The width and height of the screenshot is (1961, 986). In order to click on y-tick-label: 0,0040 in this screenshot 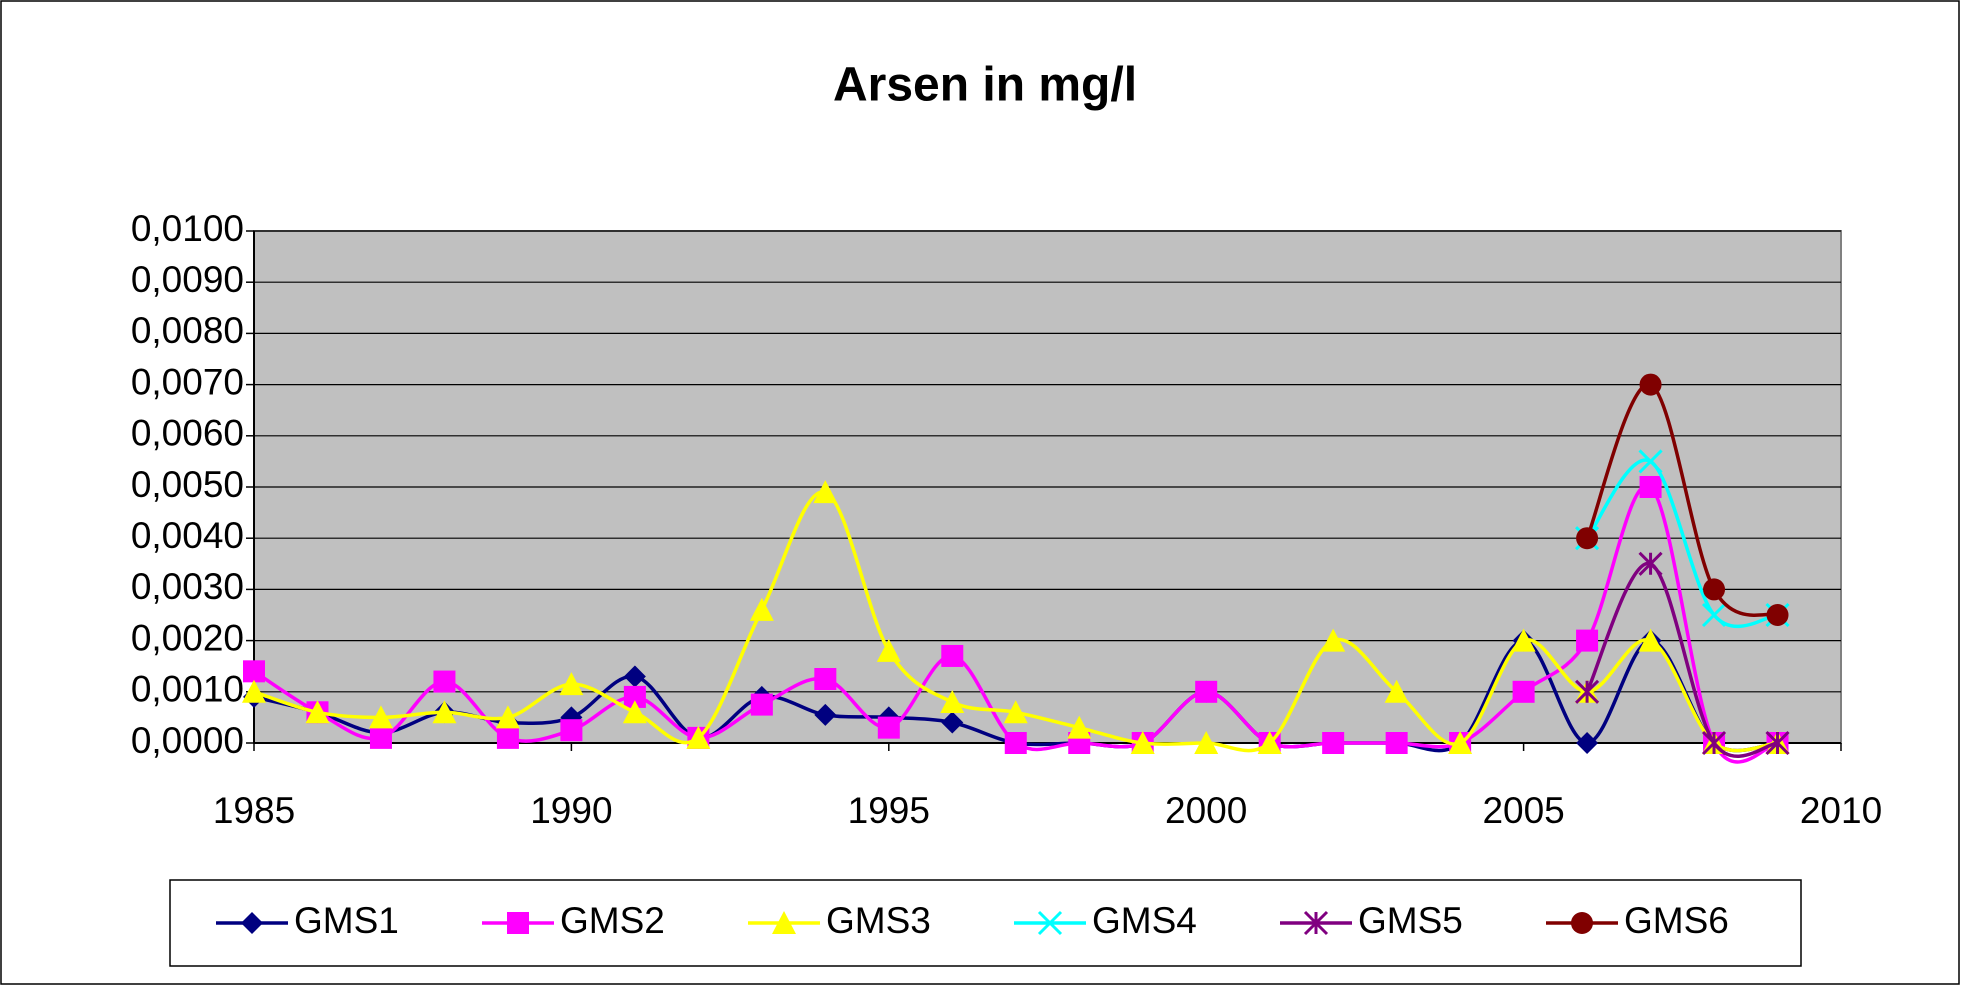, I will do `click(187, 535)`.